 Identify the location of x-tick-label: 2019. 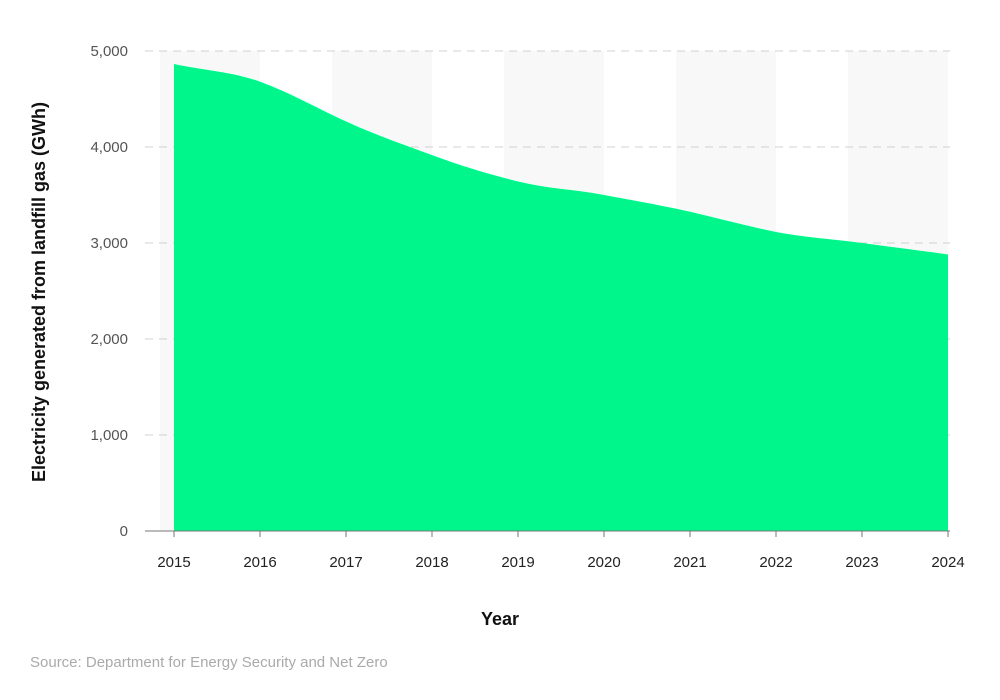
(517, 562).